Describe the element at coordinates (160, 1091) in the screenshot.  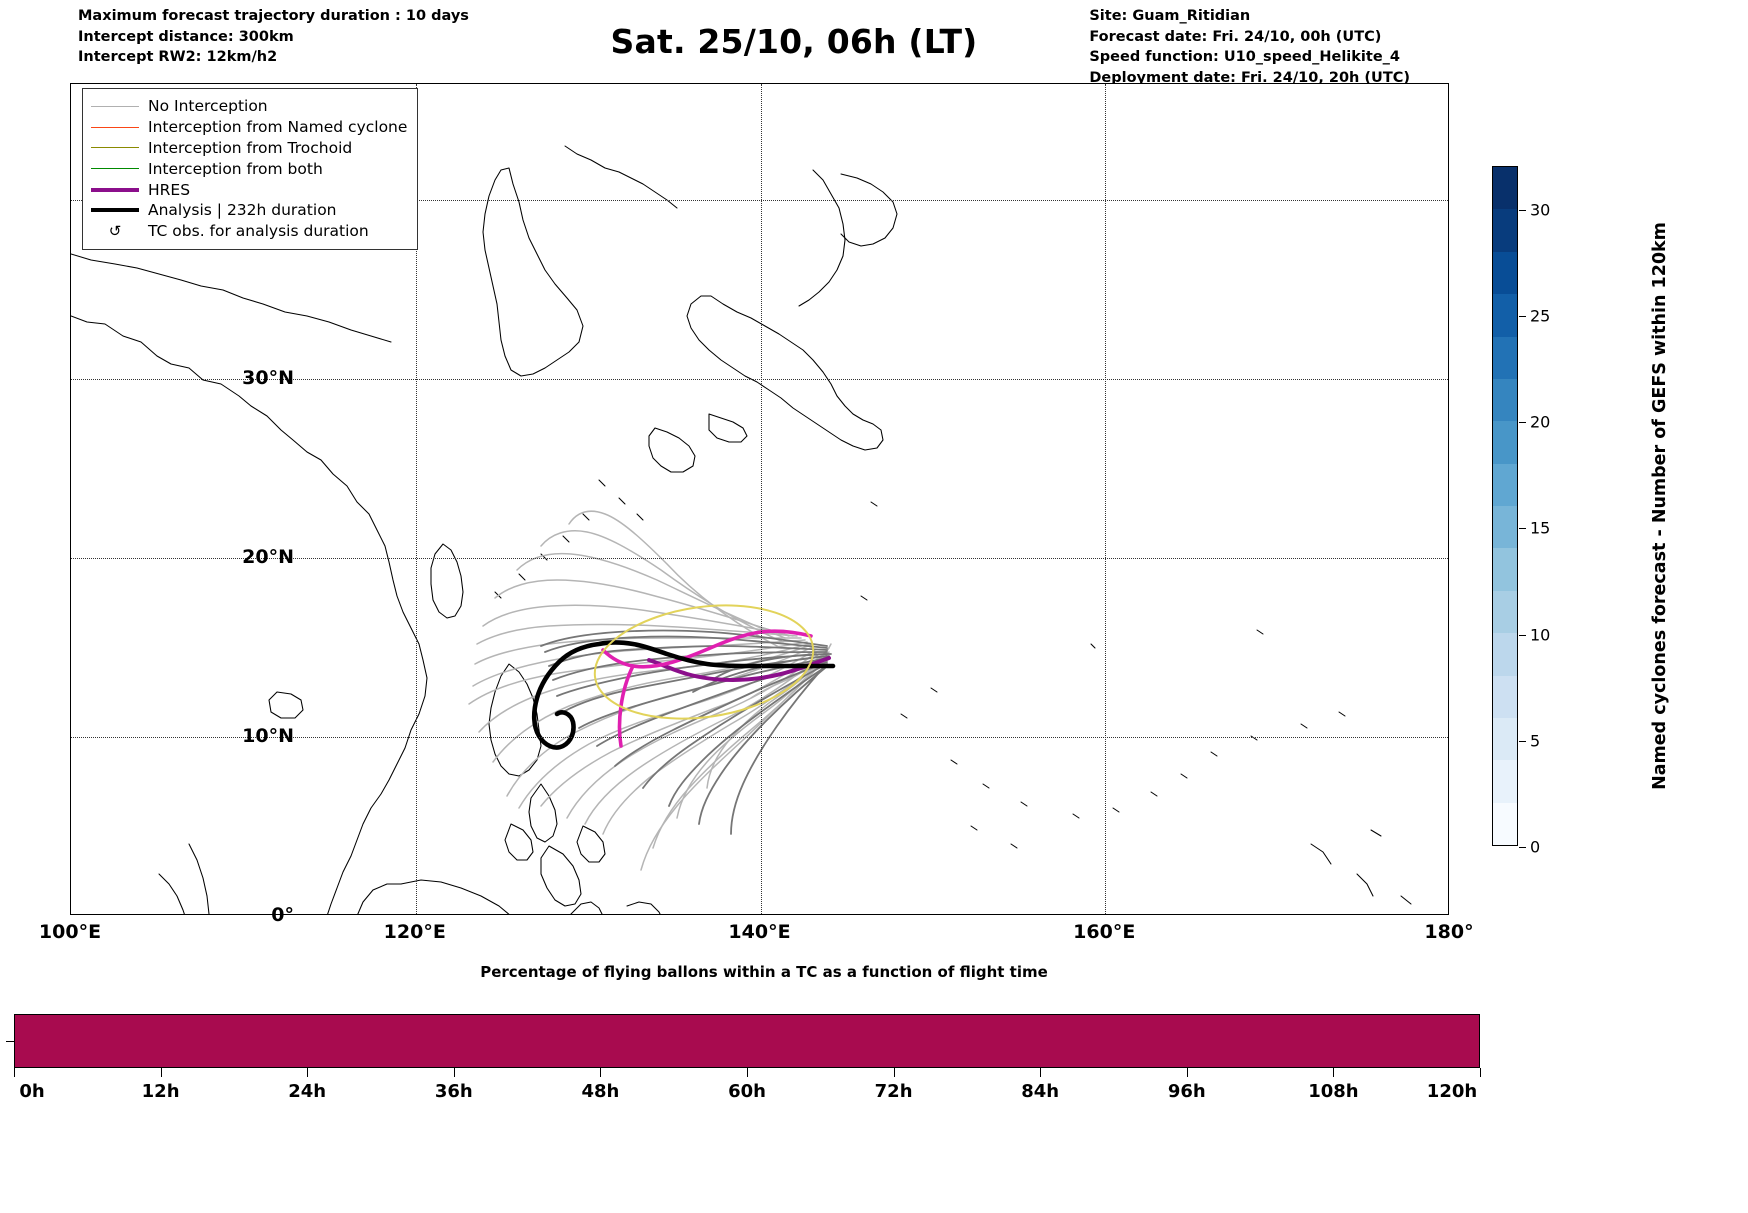
I see `percentage-tick-label-1: 12h` at that location.